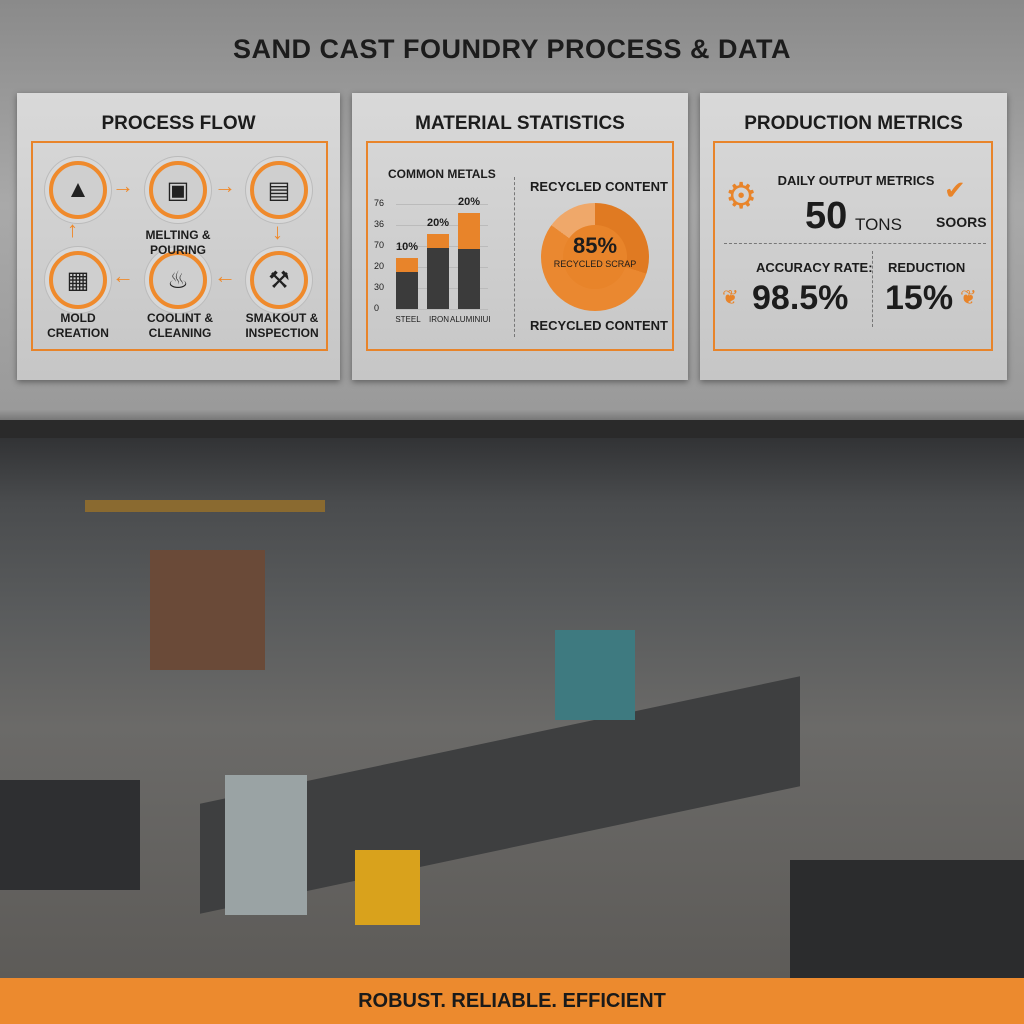 The height and width of the screenshot is (1024, 1024). Describe the element at coordinates (279, 190) in the screenshot. I see `flask-press-icon: ▤` at that location.